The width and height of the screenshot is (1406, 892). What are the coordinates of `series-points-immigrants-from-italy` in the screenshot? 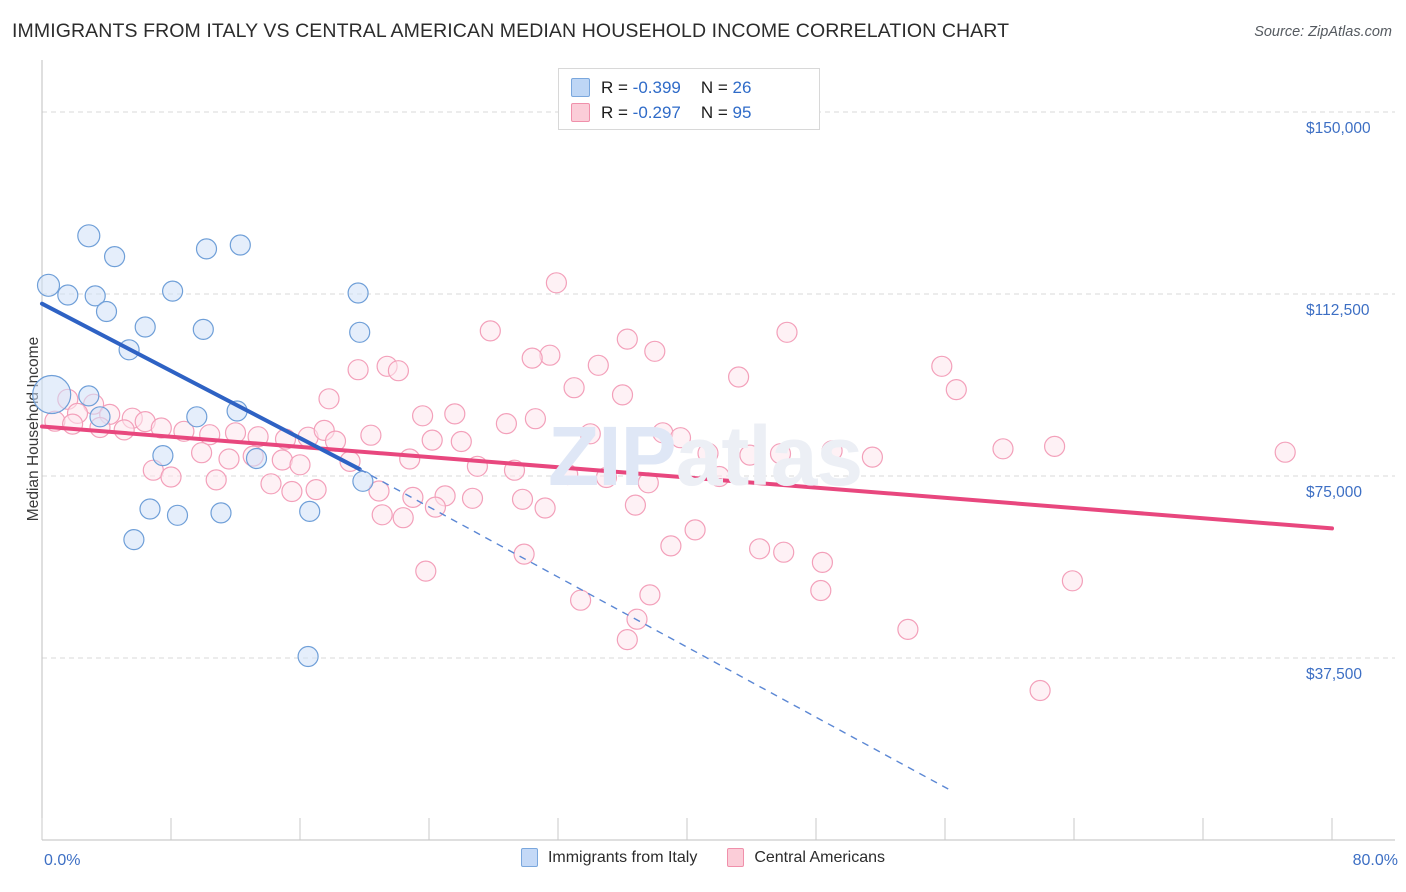 It's located at (203, 446).